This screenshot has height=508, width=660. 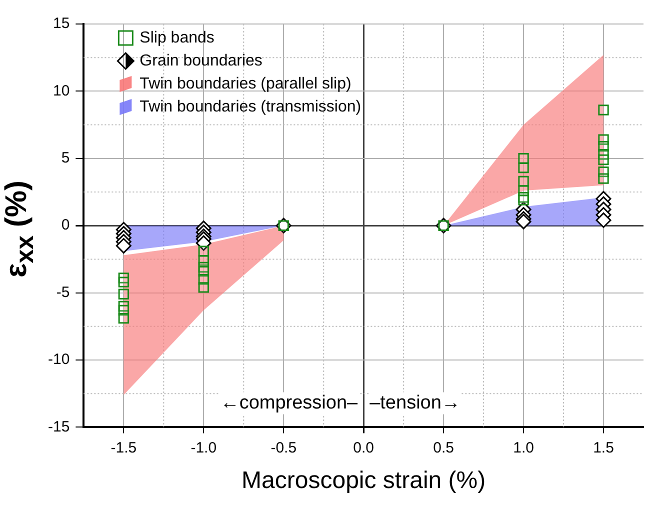 What do you see at coordinates (246, 83) in the screenshot?
I see `legend-label: Twin boundaries (parallel slip)` at bounding box center [246, 83].